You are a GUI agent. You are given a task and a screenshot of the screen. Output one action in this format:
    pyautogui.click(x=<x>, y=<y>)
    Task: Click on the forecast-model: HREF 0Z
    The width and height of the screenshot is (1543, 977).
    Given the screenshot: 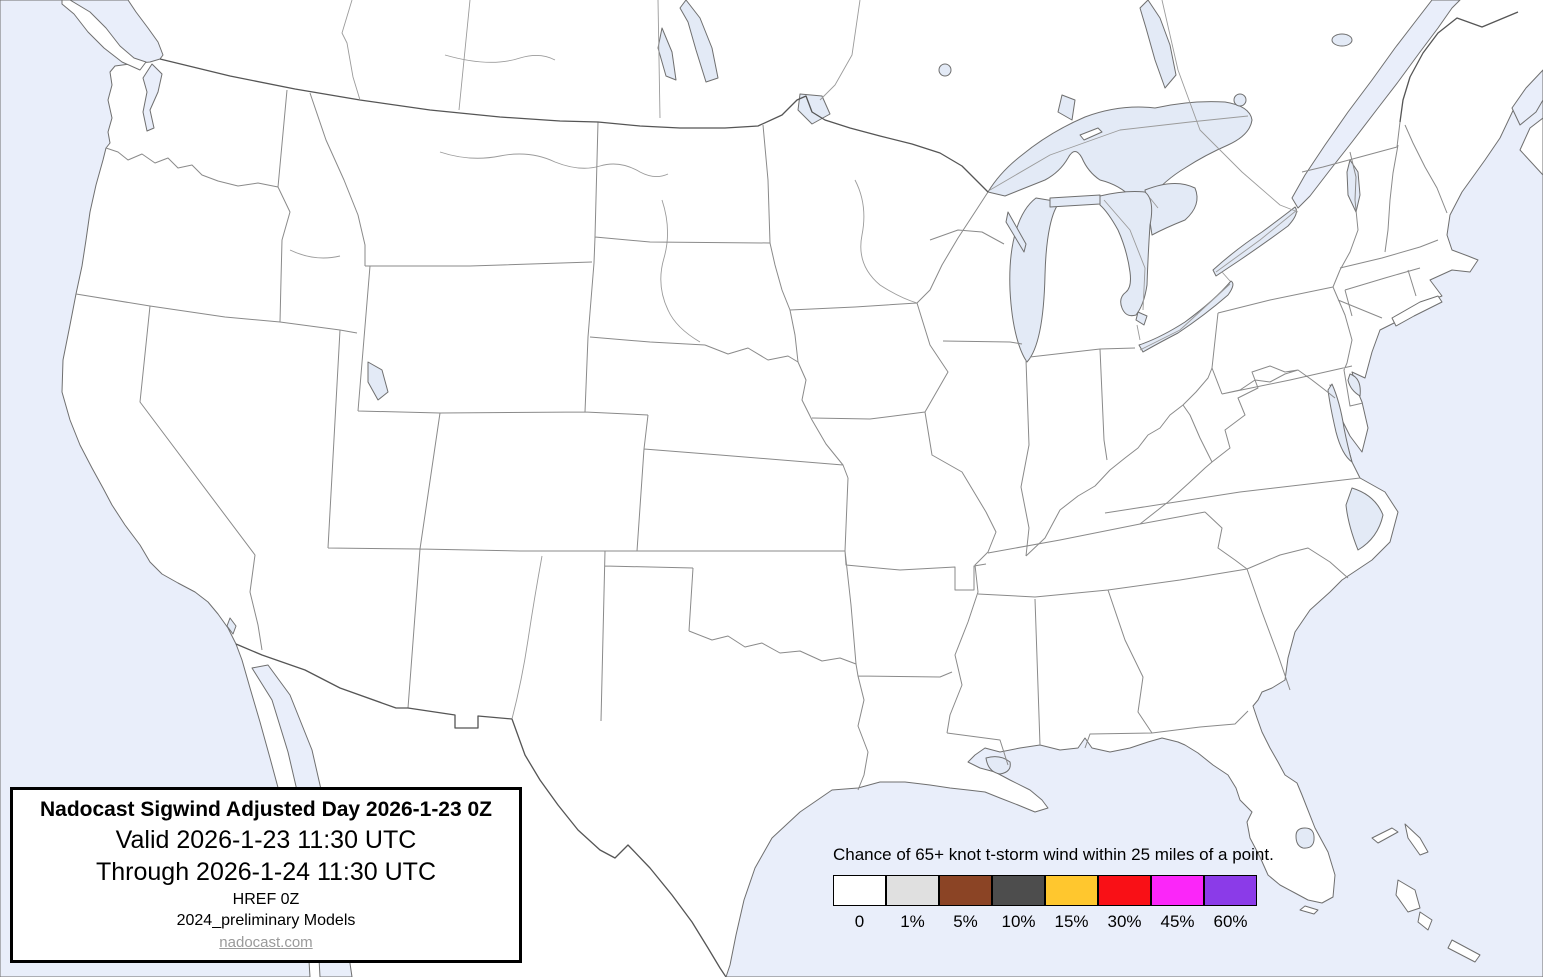 What is the action you would take?
    pyautogui.click(x=266, y=899)
    